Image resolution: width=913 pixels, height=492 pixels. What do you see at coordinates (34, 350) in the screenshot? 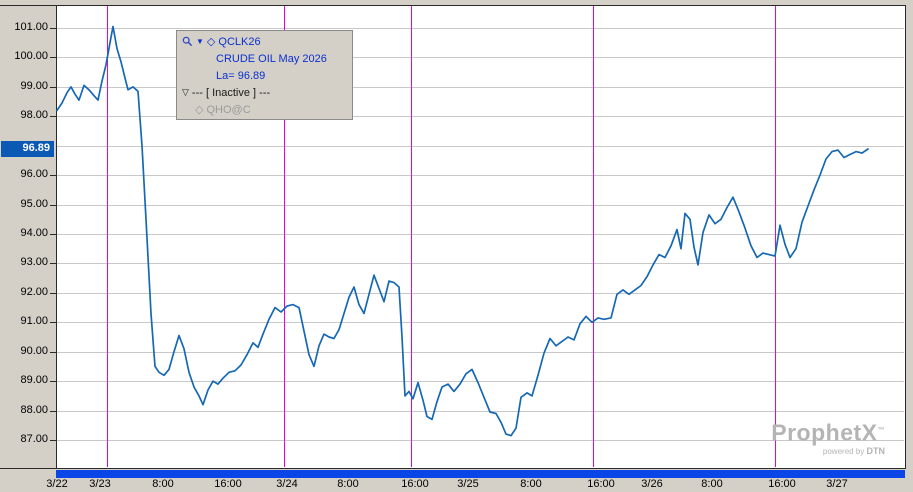
I see `price-axis-label: 90.00` at bounding box center [34, 350].